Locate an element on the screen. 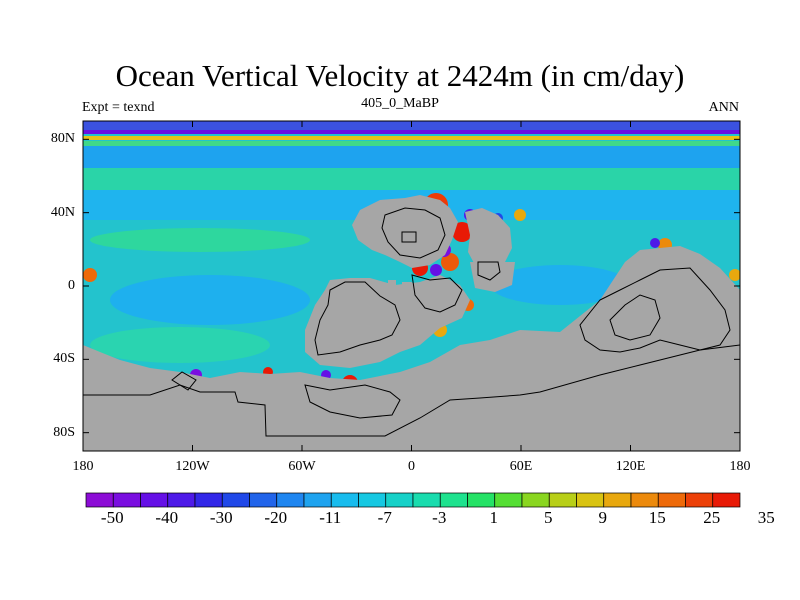 This screenshot has height=600, width=800. colorbar-label: 5 is located at coordinates (548, 517).